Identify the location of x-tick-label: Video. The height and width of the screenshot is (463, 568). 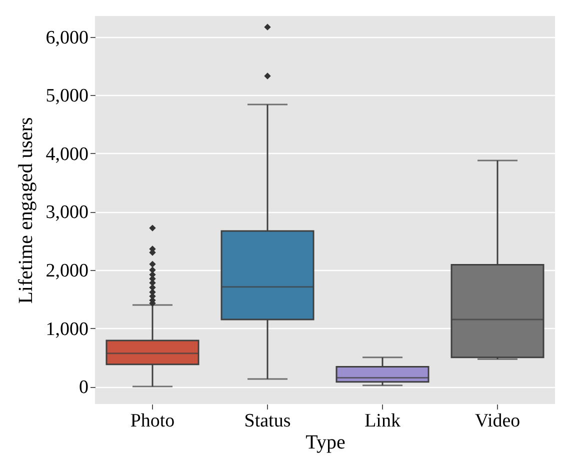
(497, 421).